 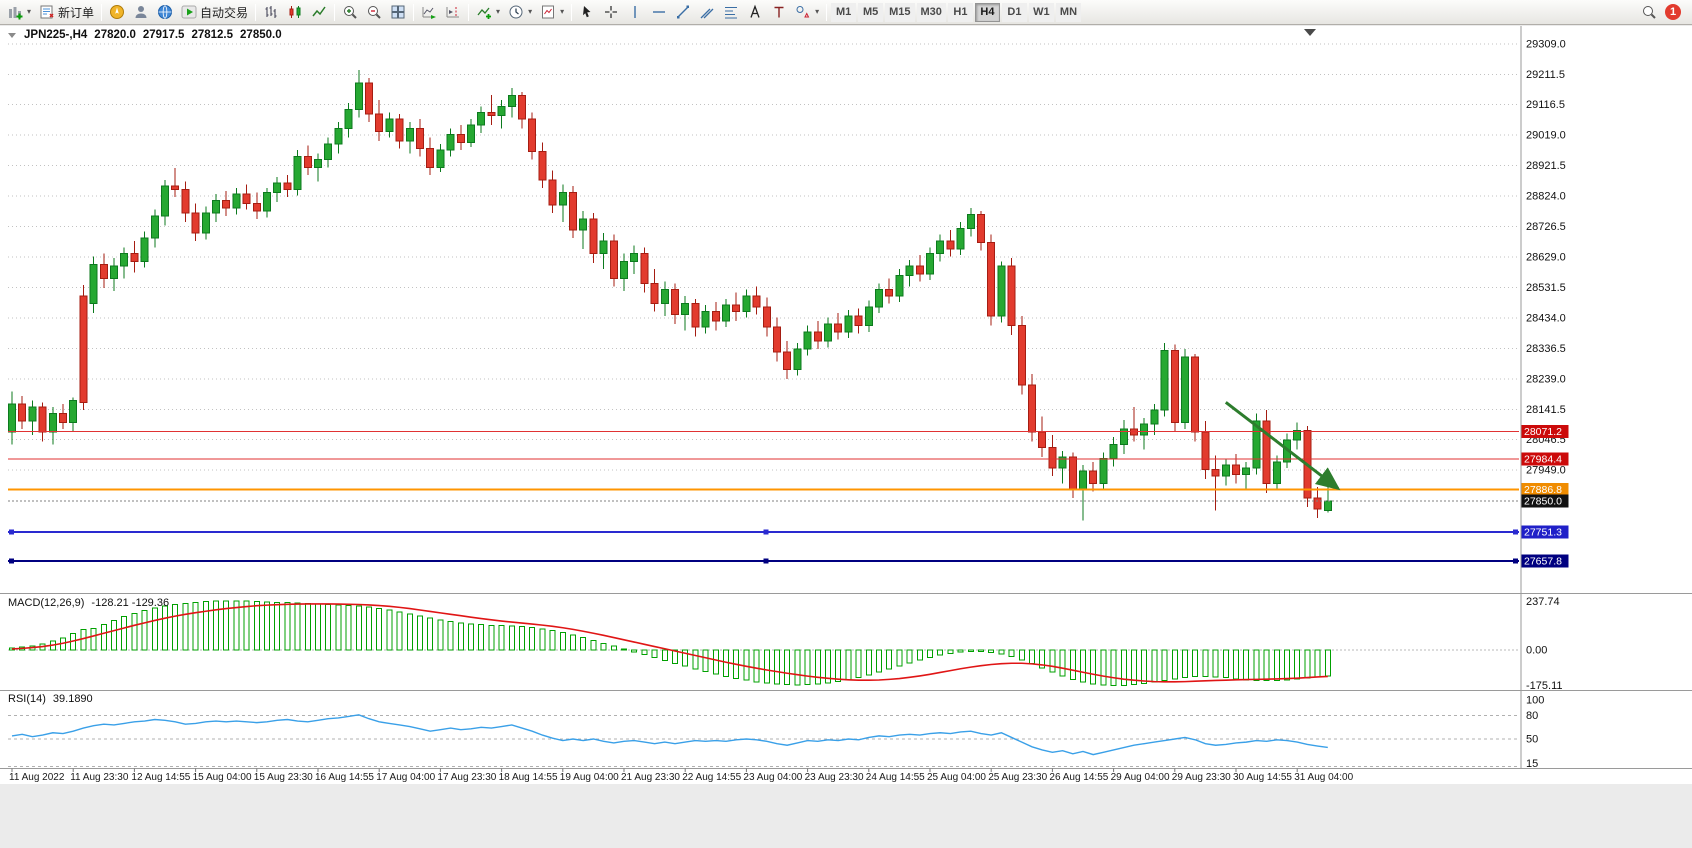 What do you see at coordinates (1546, 166) in the screenshot?
I see `svg-text: 28921.5` at bounding box center [1546, 166].